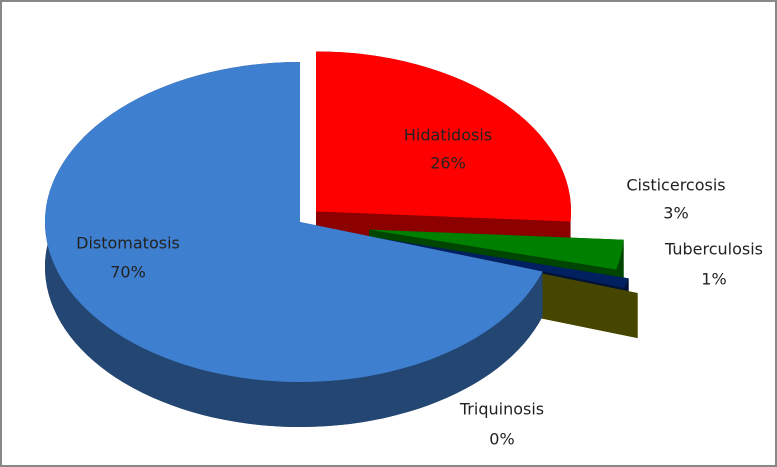  I want to click on category-label: Tuberculosis, so click(713, 249).